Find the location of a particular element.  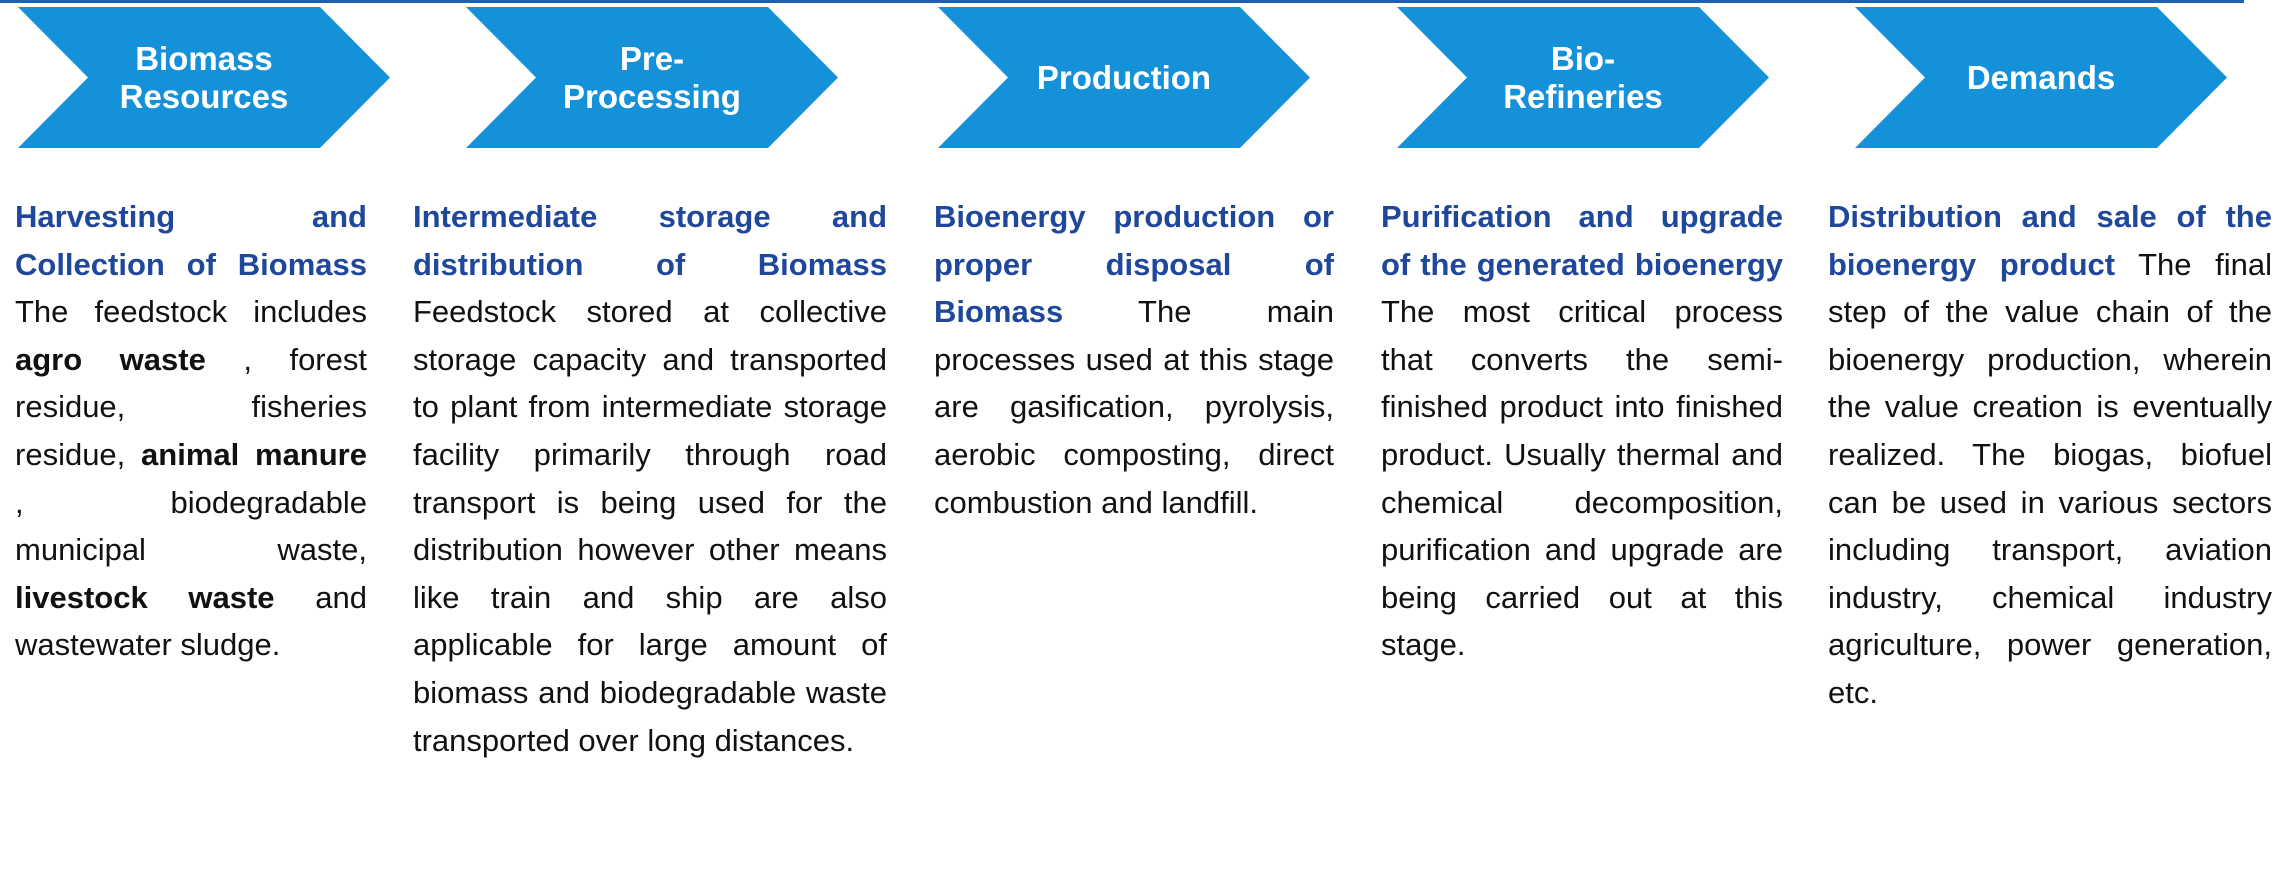

body-text: The feedstock includes is located at coordinates (191, 312).